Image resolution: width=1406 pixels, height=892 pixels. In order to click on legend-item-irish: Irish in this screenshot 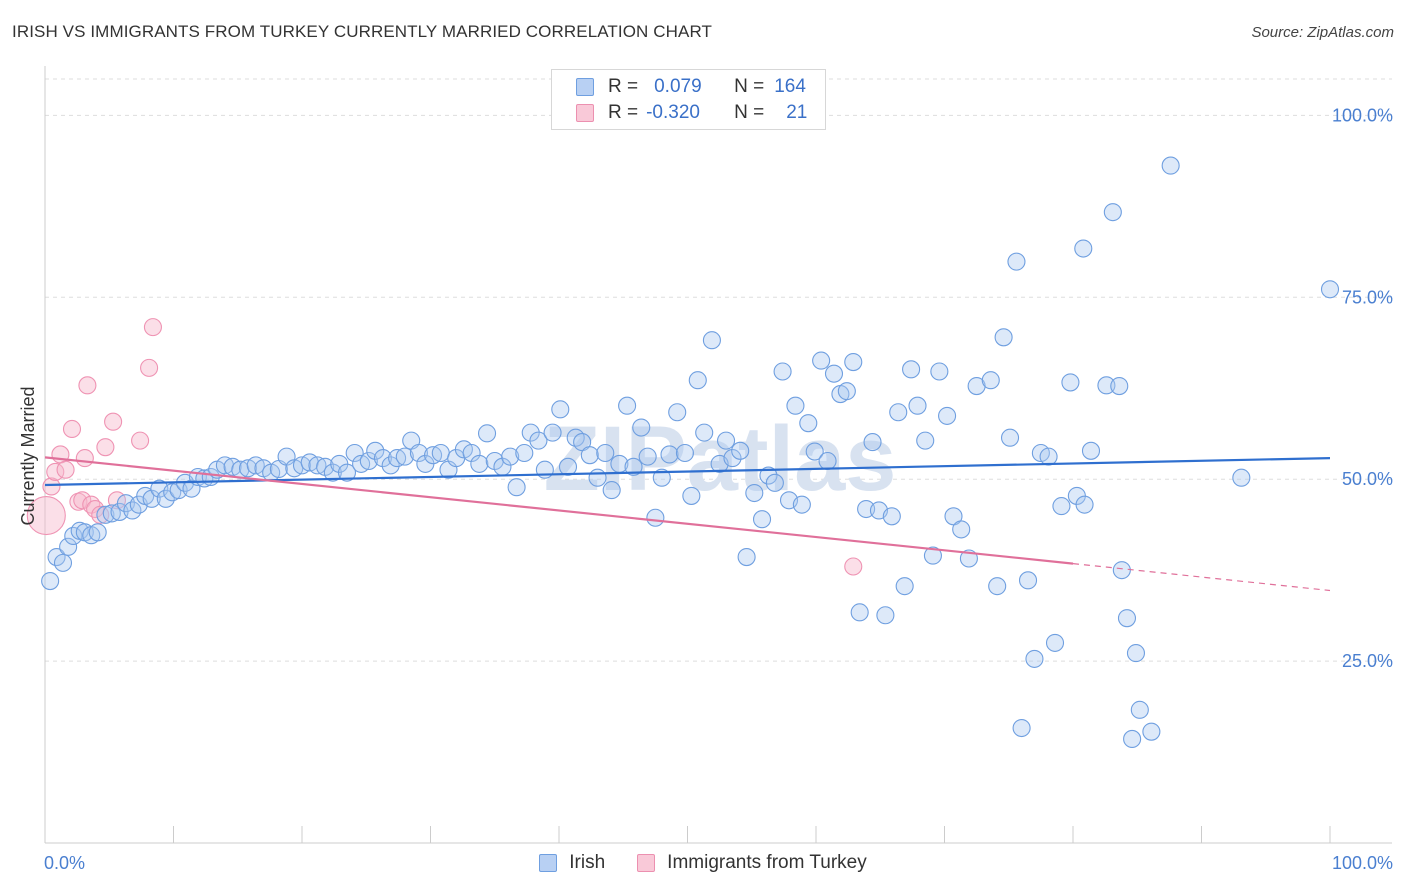, I will do `click(572, 863)`.